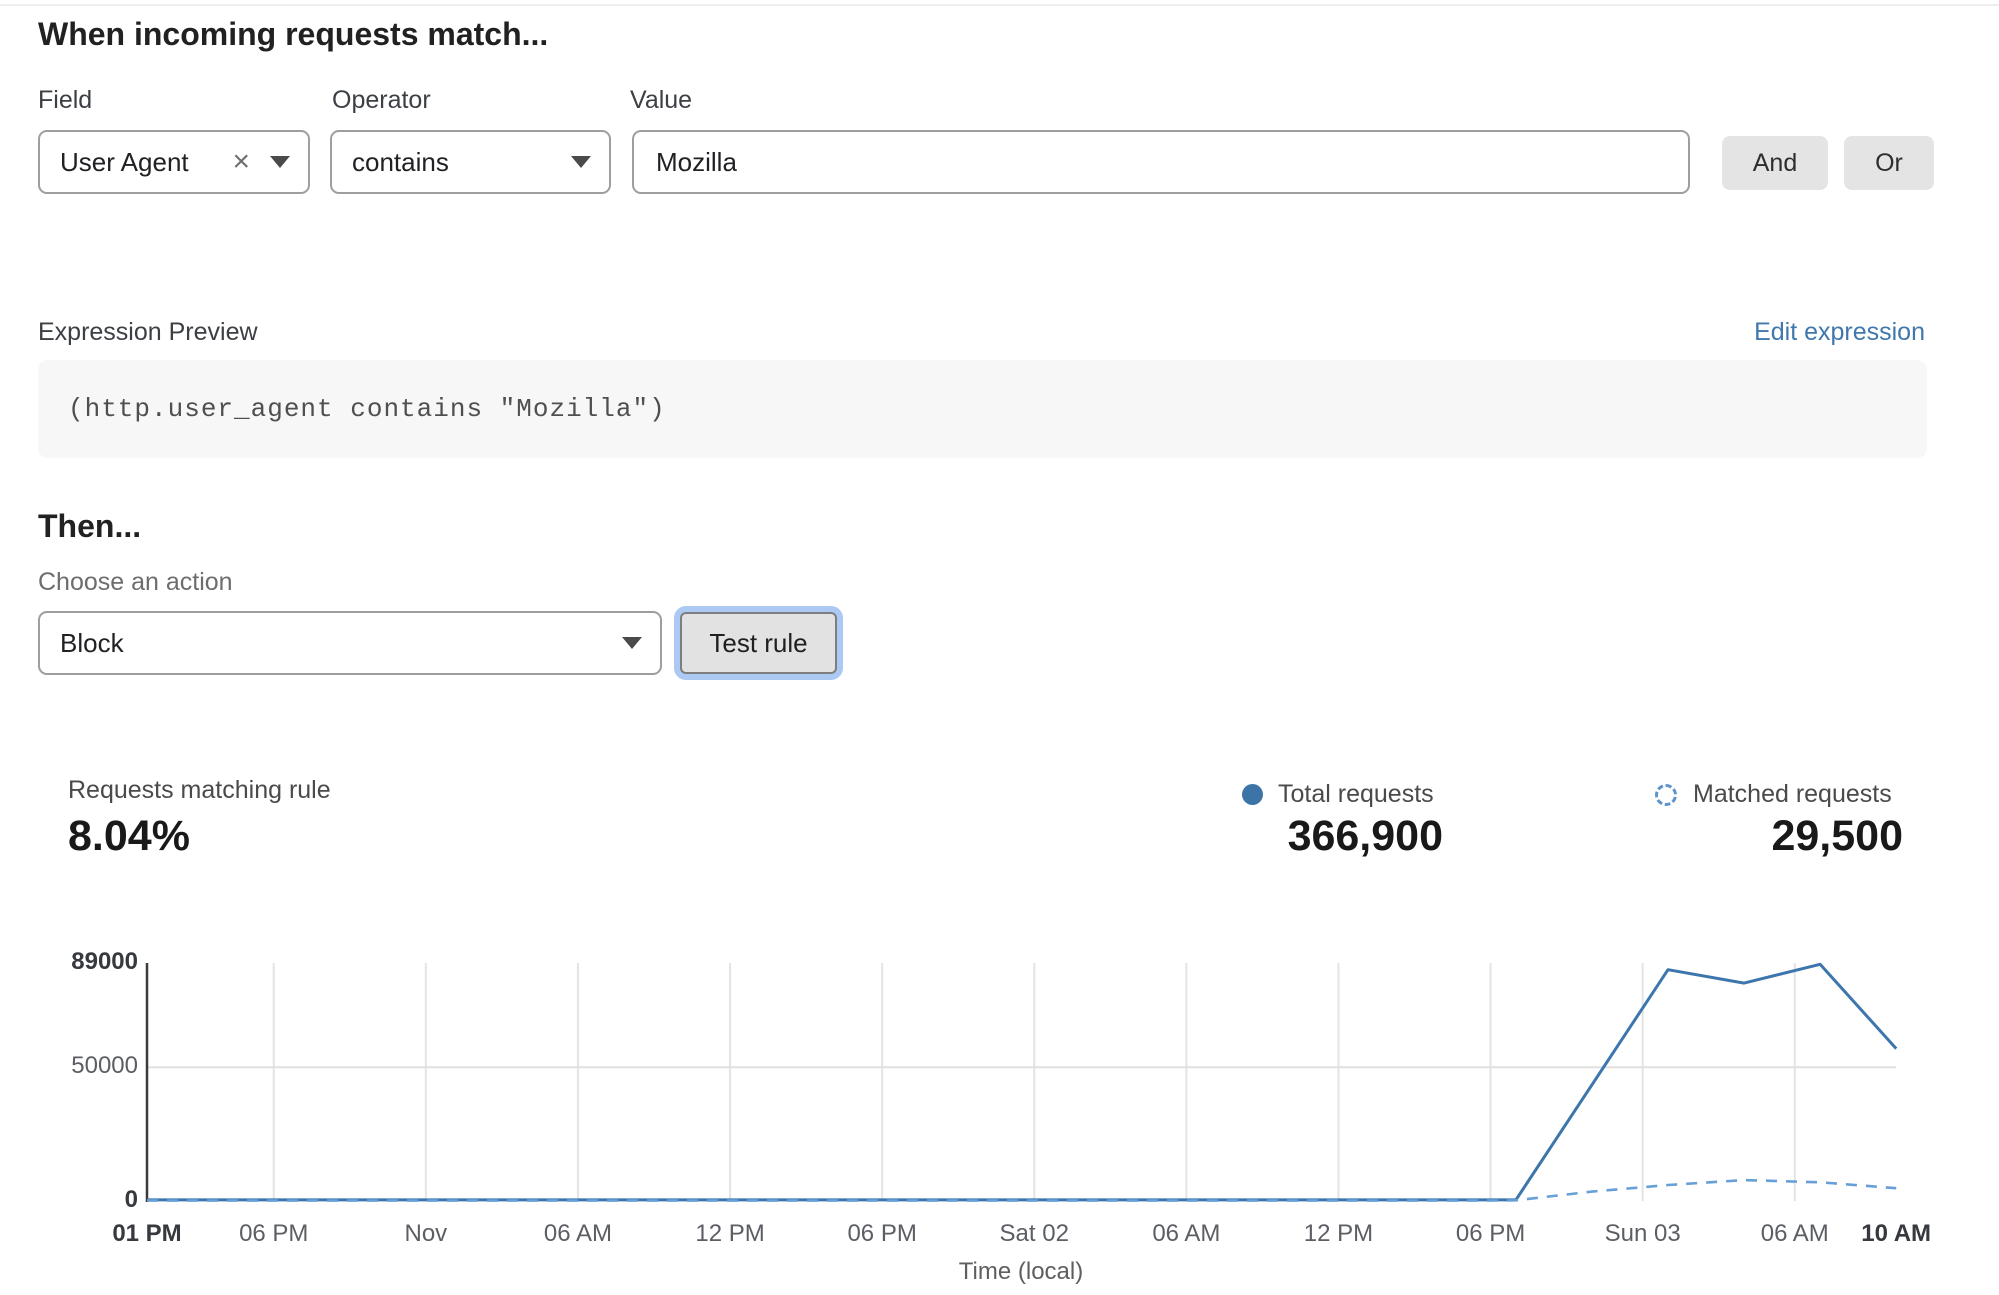 This screenshot has width=1999, height=1295. What do you see at coordinates (92, 642) in the screenshot?
I see `action-select-value: Block` at bounding box center [92, 642].